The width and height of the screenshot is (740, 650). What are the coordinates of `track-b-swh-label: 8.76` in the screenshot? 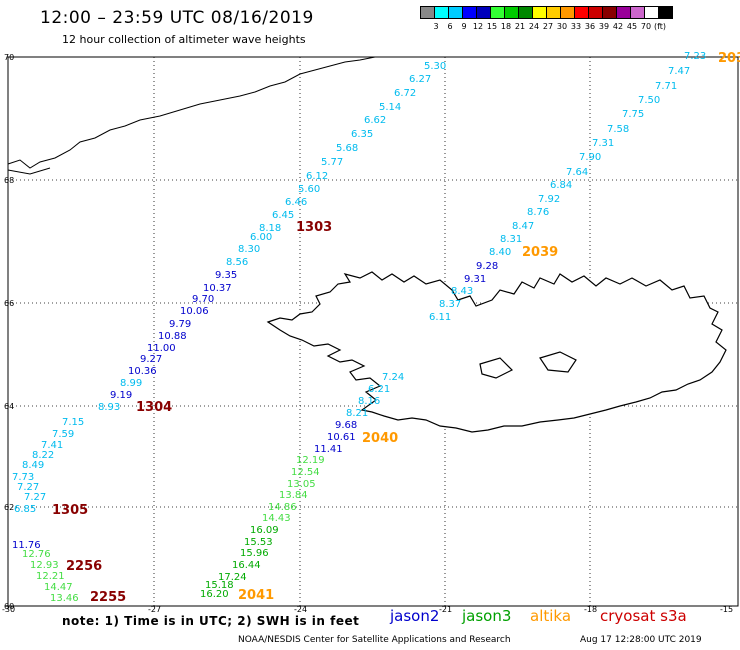 It's located at (538, 212).